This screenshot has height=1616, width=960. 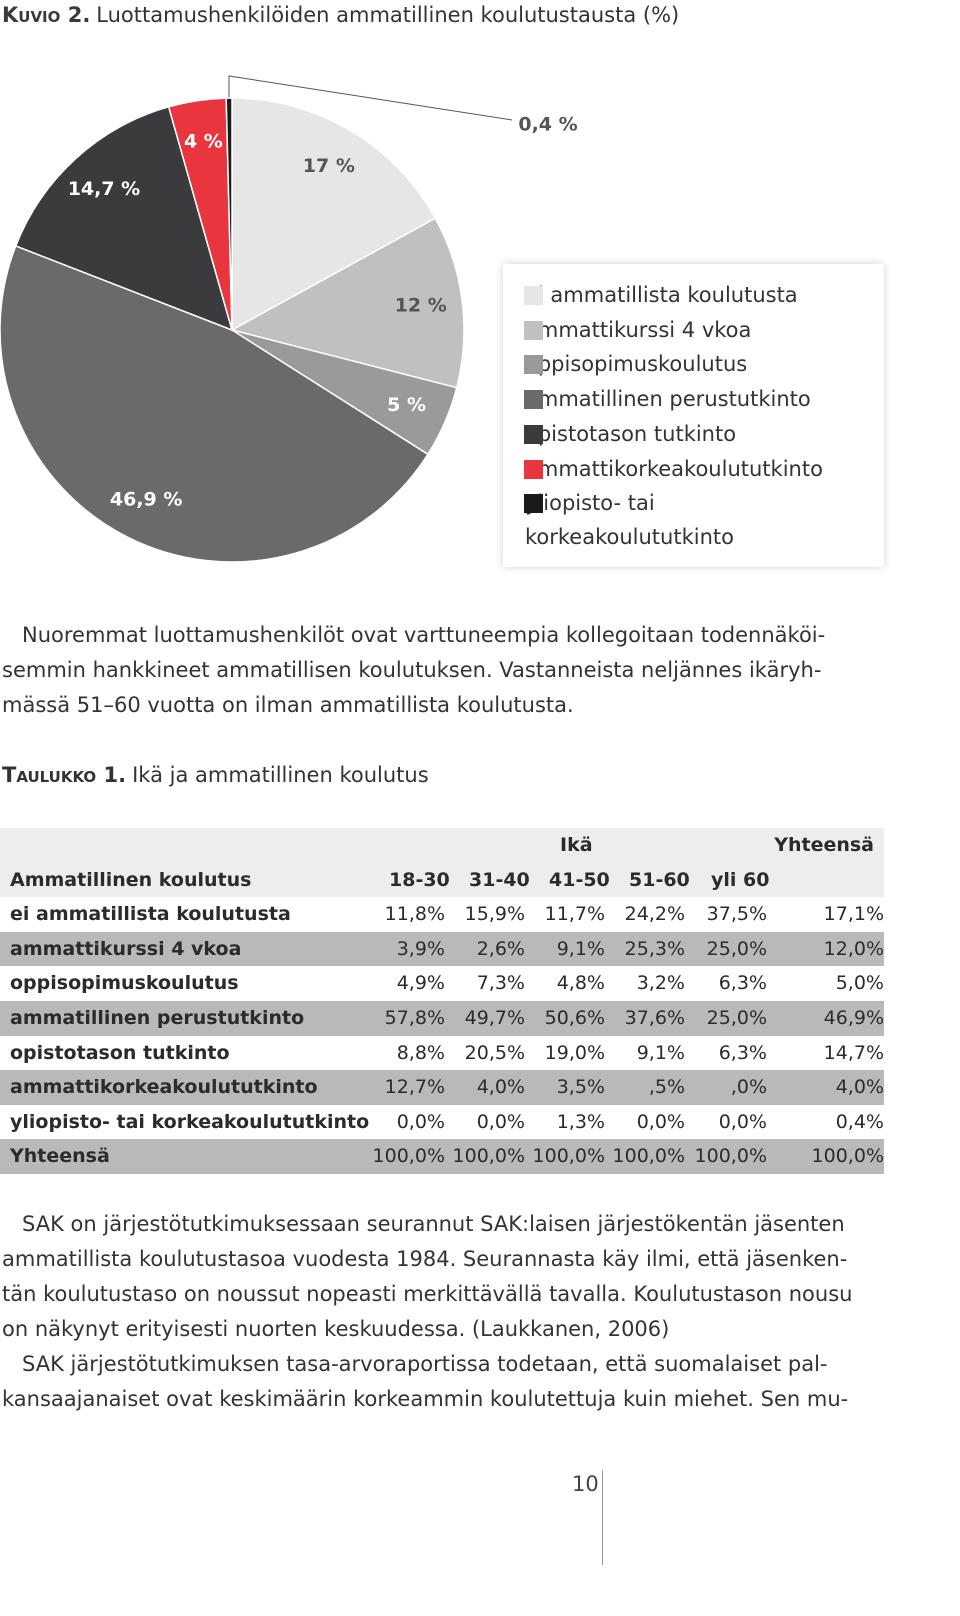 What do you see at coordinates (574, 914) in the screenshot?
I see `cell-value: 11,7%` at bounding box center [574, 914].